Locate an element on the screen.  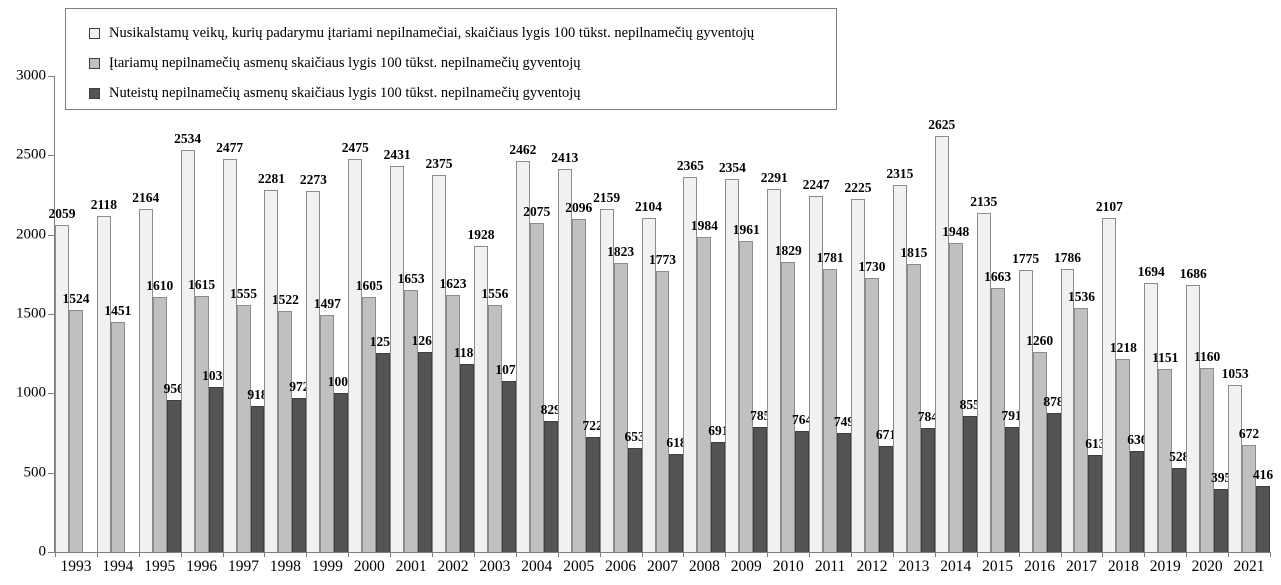
bar-2002-s0 is located at coordinates (439, 363).